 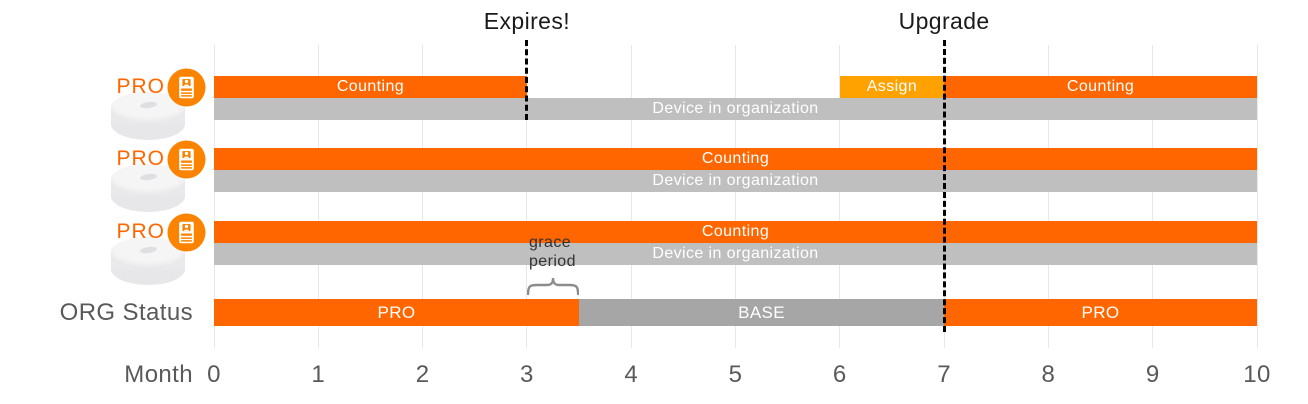 I want to click on upgrade-dashed-line, so click(x=944, y=186).